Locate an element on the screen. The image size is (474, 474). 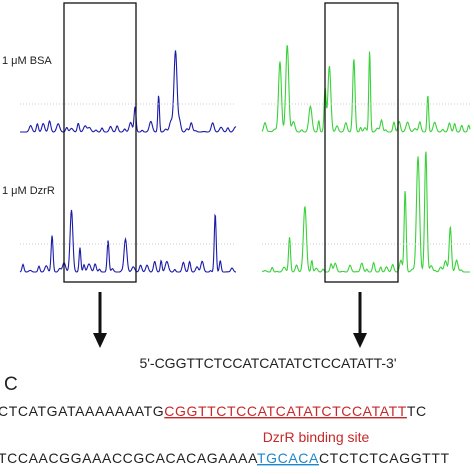
trace-label: 1 μM BSA is located at coordinates (27, 61).